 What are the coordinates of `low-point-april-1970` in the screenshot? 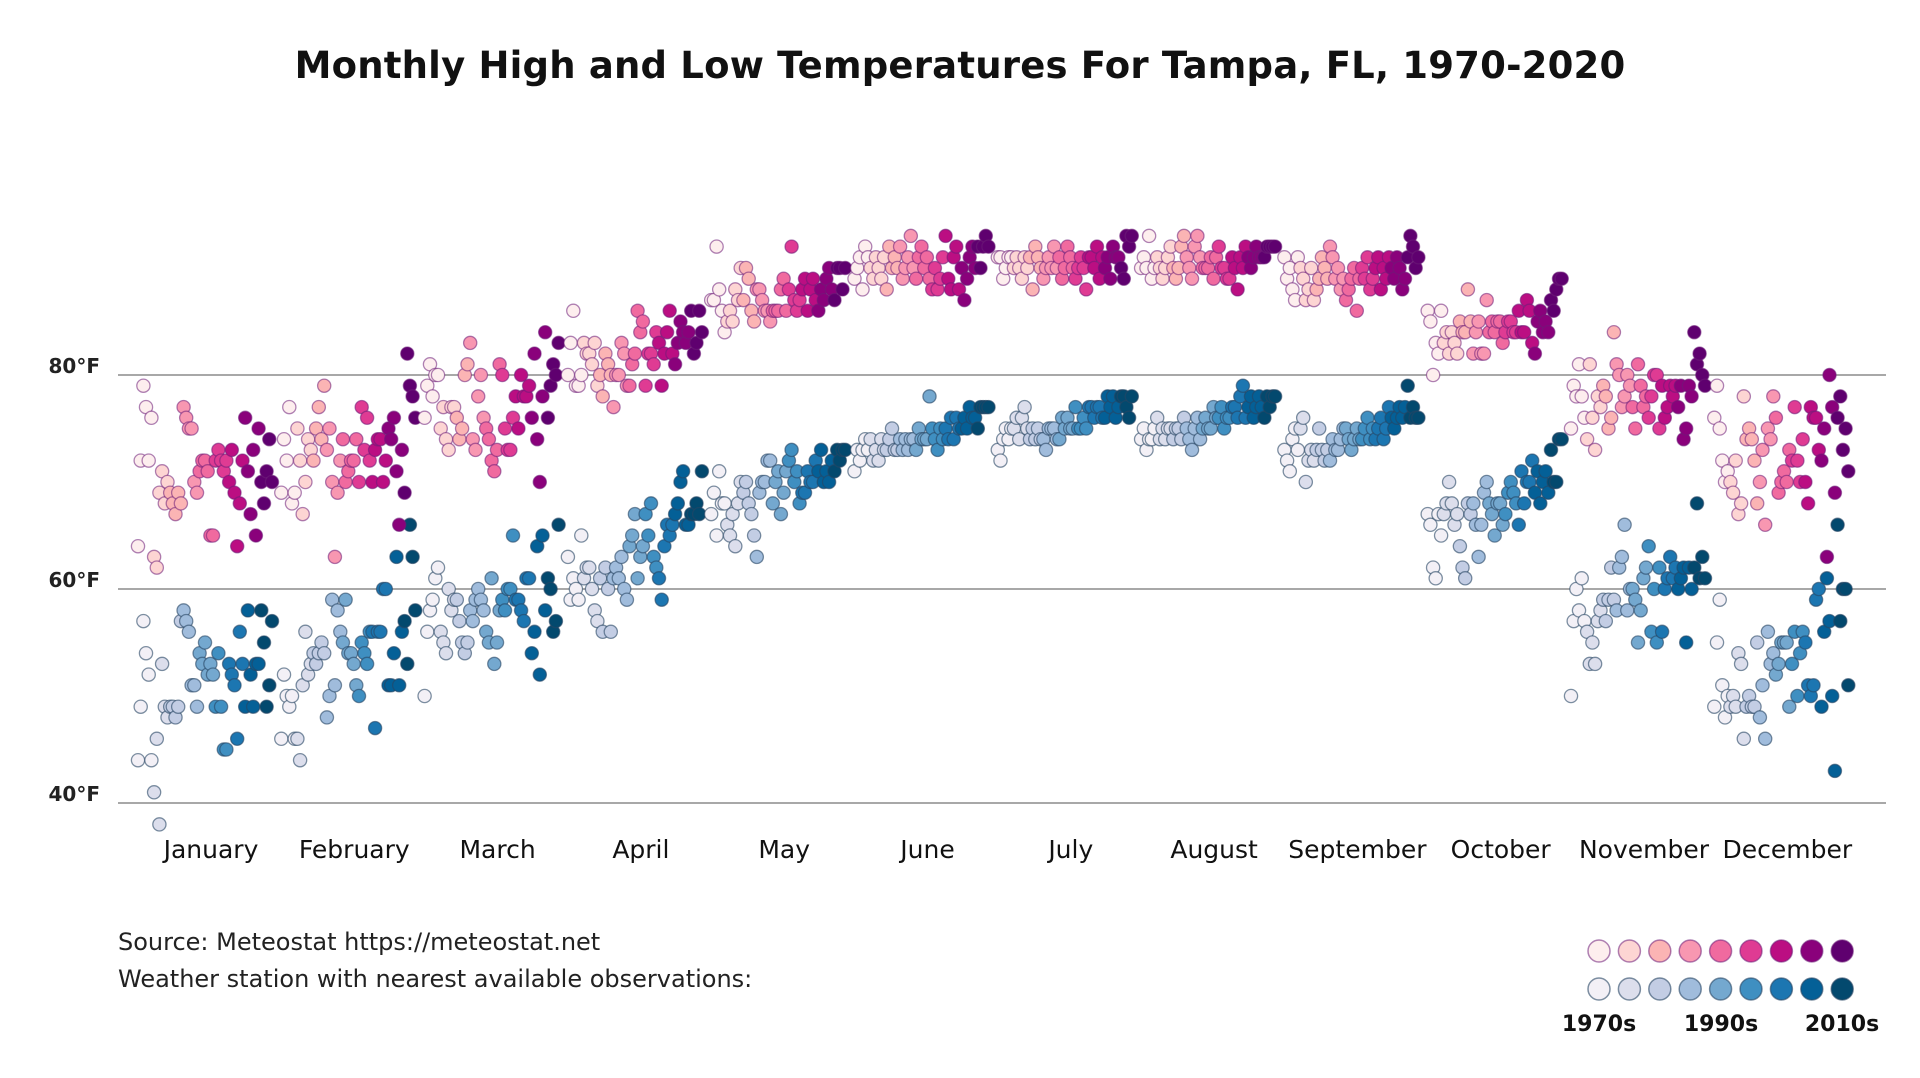 It's located at (568, 557).